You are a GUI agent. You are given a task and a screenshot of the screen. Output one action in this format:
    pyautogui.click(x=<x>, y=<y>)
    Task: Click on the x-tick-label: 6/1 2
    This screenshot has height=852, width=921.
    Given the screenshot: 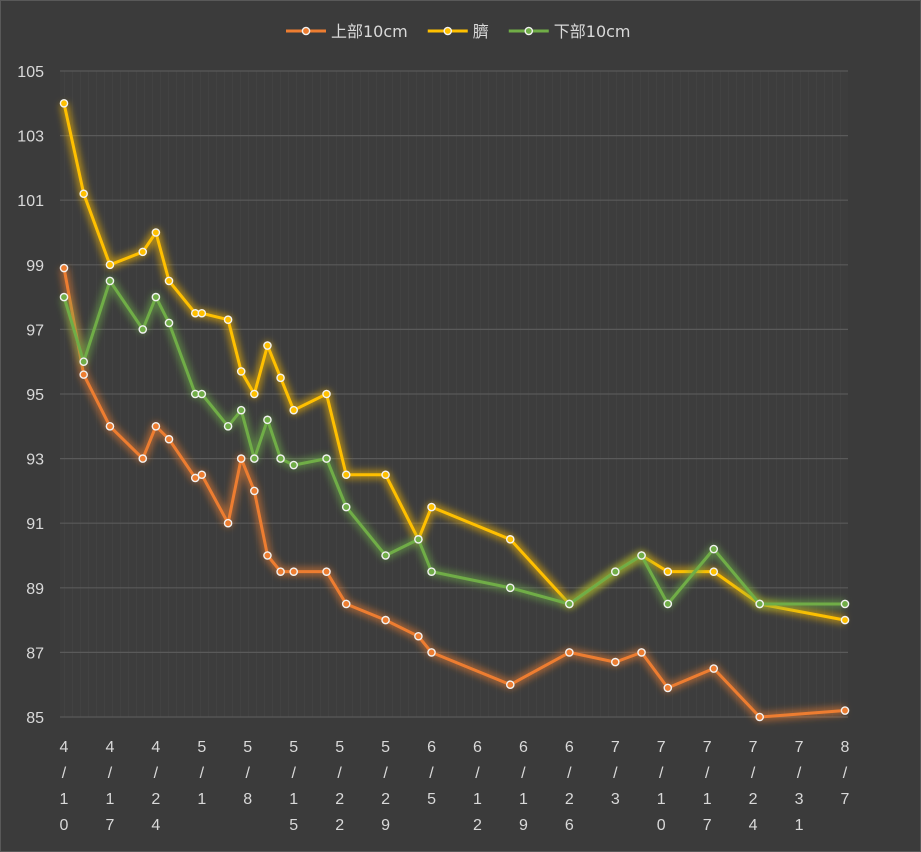 What is the action you would take?
    pyautogui.click(x=477, y=786)
    